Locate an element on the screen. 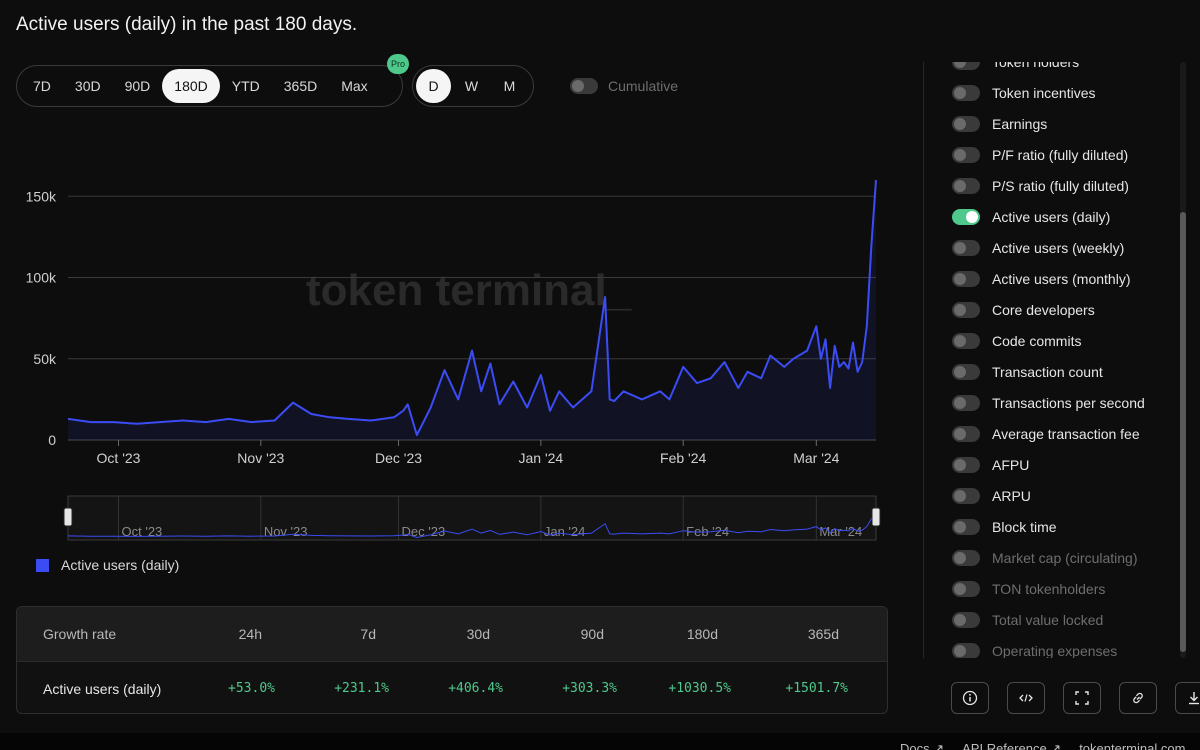  metric-item: Block time is located at coordinates (1048, 526).